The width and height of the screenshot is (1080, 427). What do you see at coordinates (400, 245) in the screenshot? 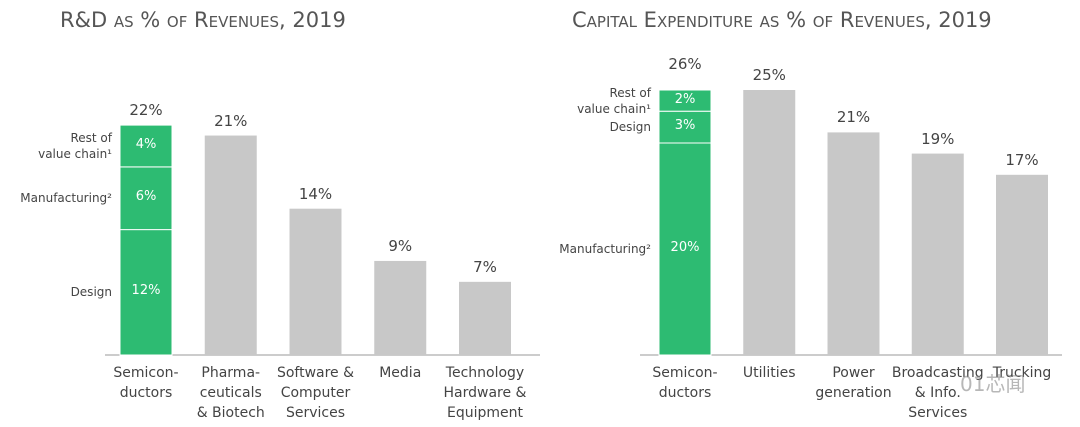
I see `value-label: 9%` at bounding box center [400, 245].